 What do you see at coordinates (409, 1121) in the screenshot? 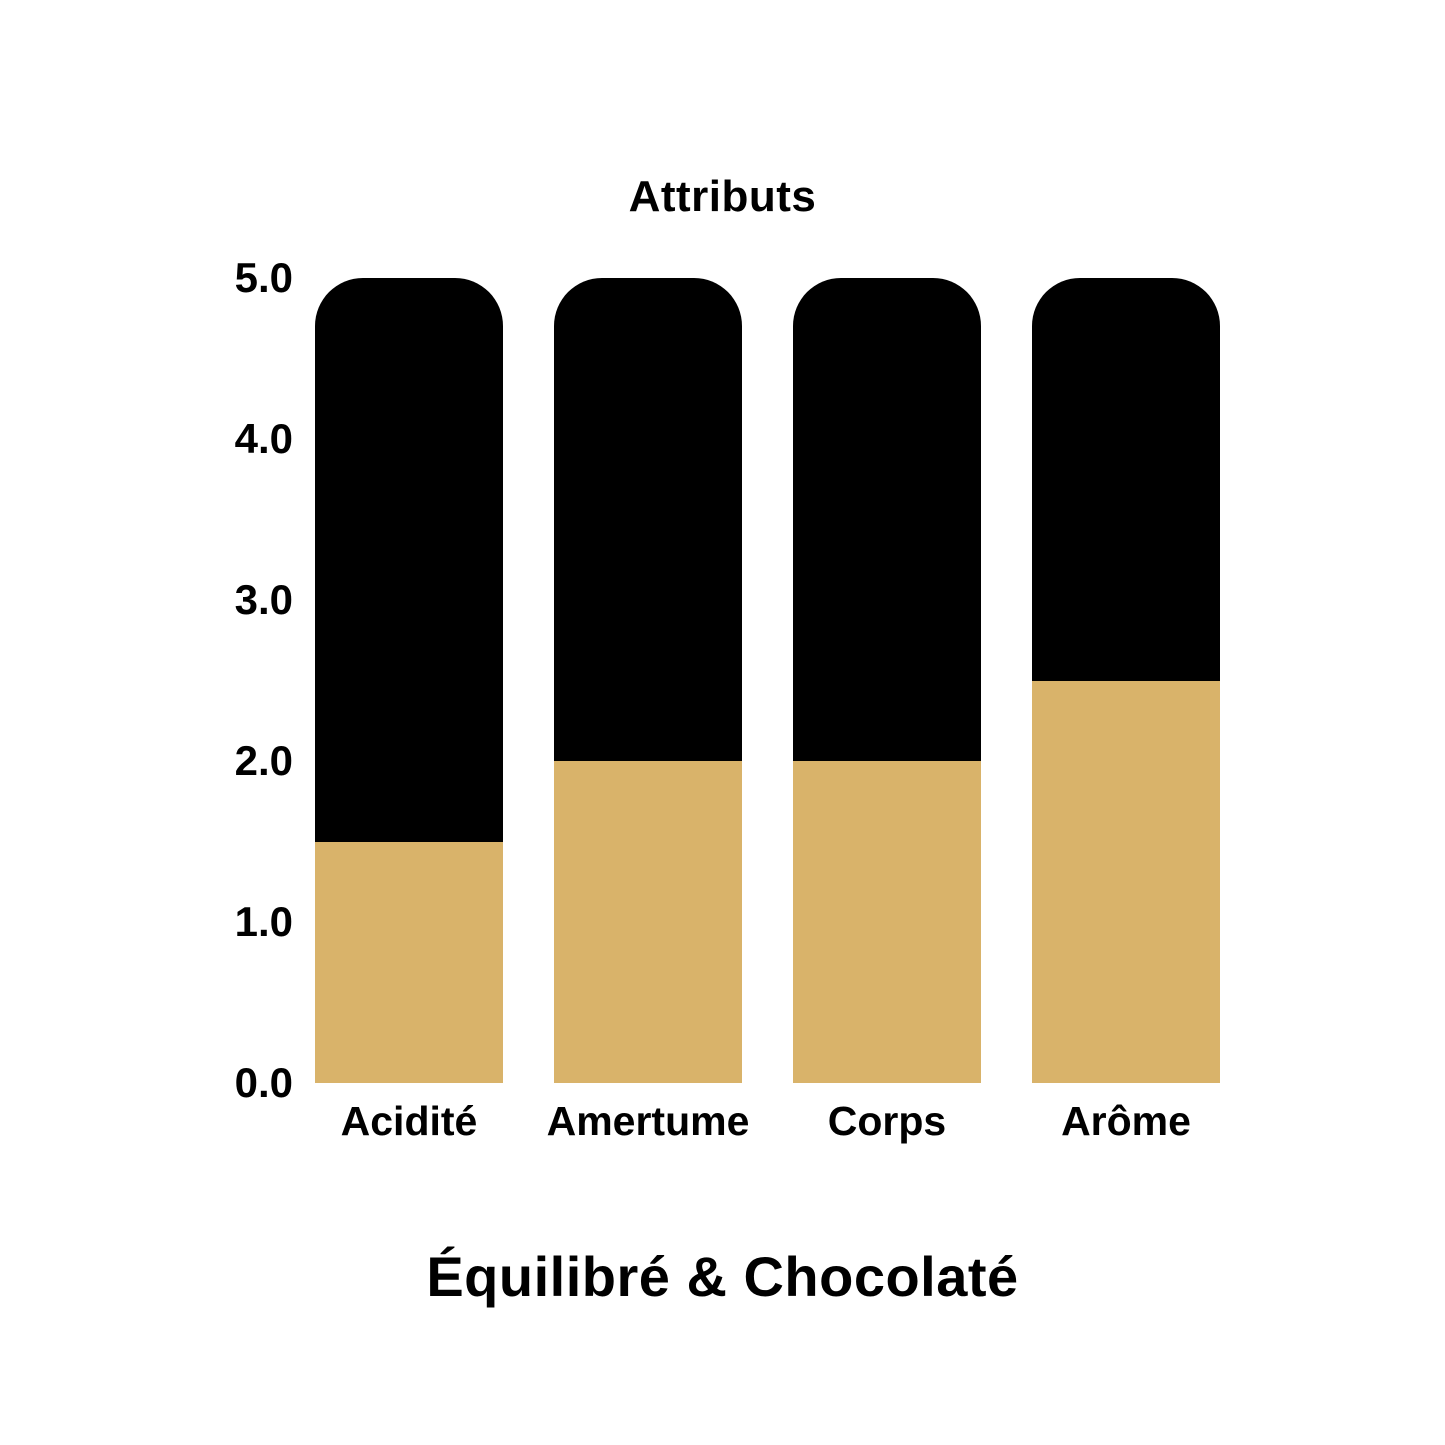
I see `x-axis-category-label: Acidité` at bounding box center [409, 1121].